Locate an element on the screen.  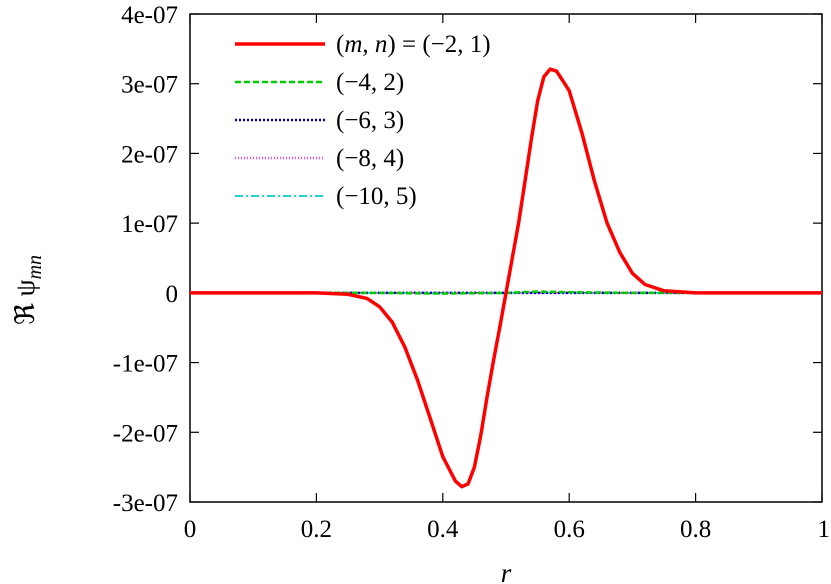
x-tick-label: 0.8 is located at coordinates (695, 529).